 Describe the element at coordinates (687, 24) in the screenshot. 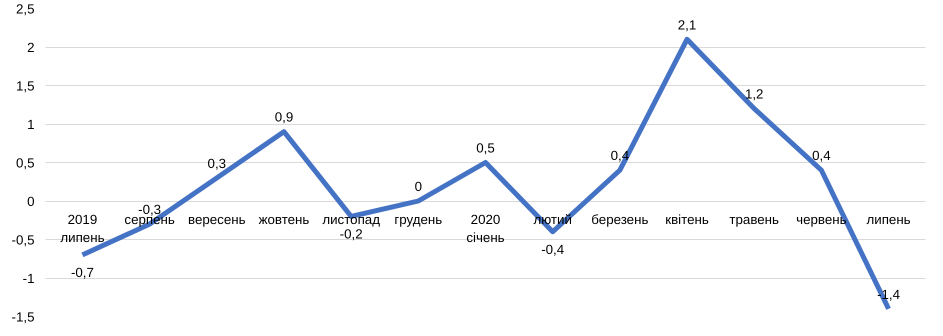

I see `data-label: 2,1` at that location.